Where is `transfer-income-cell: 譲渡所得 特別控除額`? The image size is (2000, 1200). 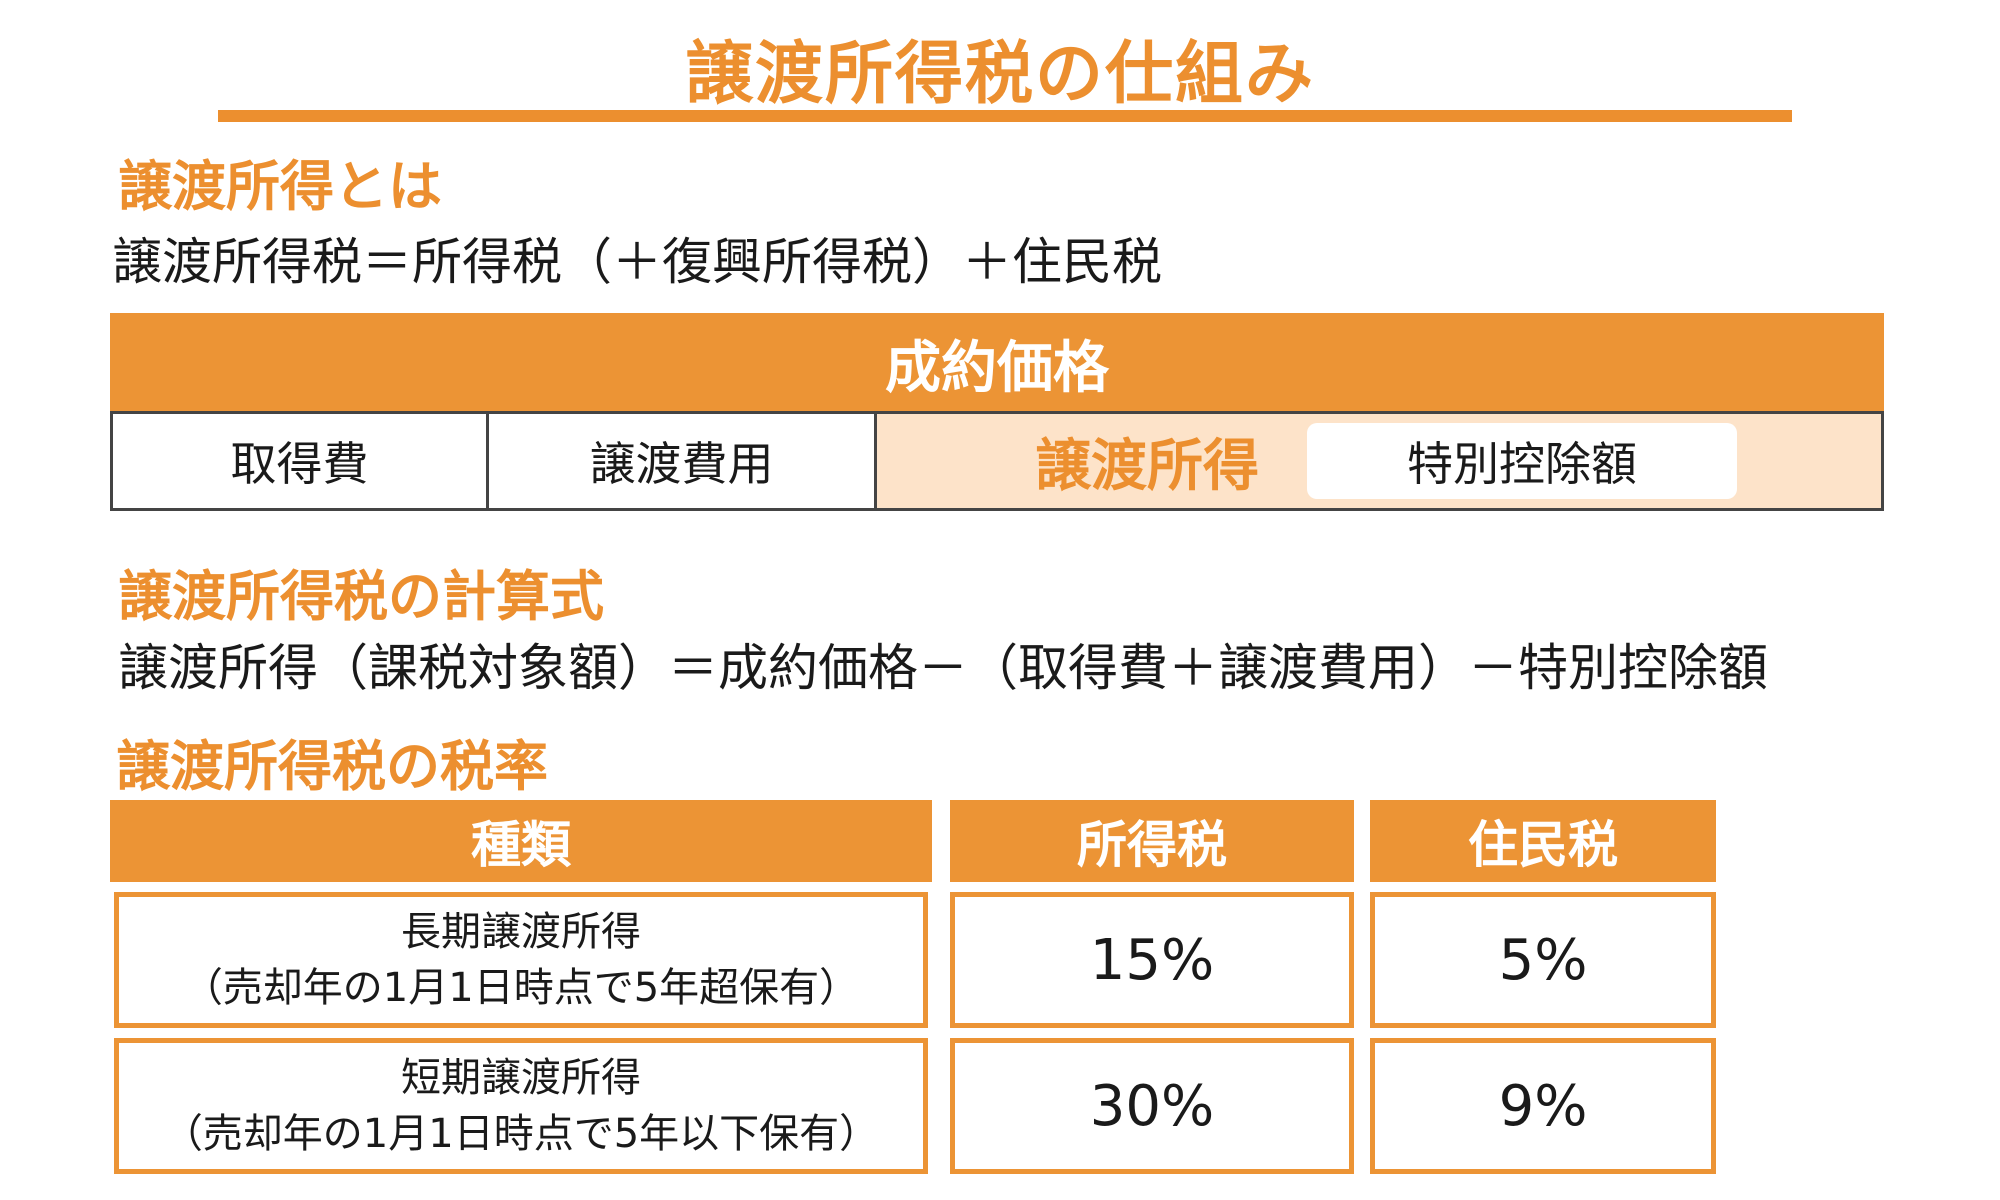
transfer-income-cell: 譲渡所得 特別控除額 is located at coordinates (1379, 461).